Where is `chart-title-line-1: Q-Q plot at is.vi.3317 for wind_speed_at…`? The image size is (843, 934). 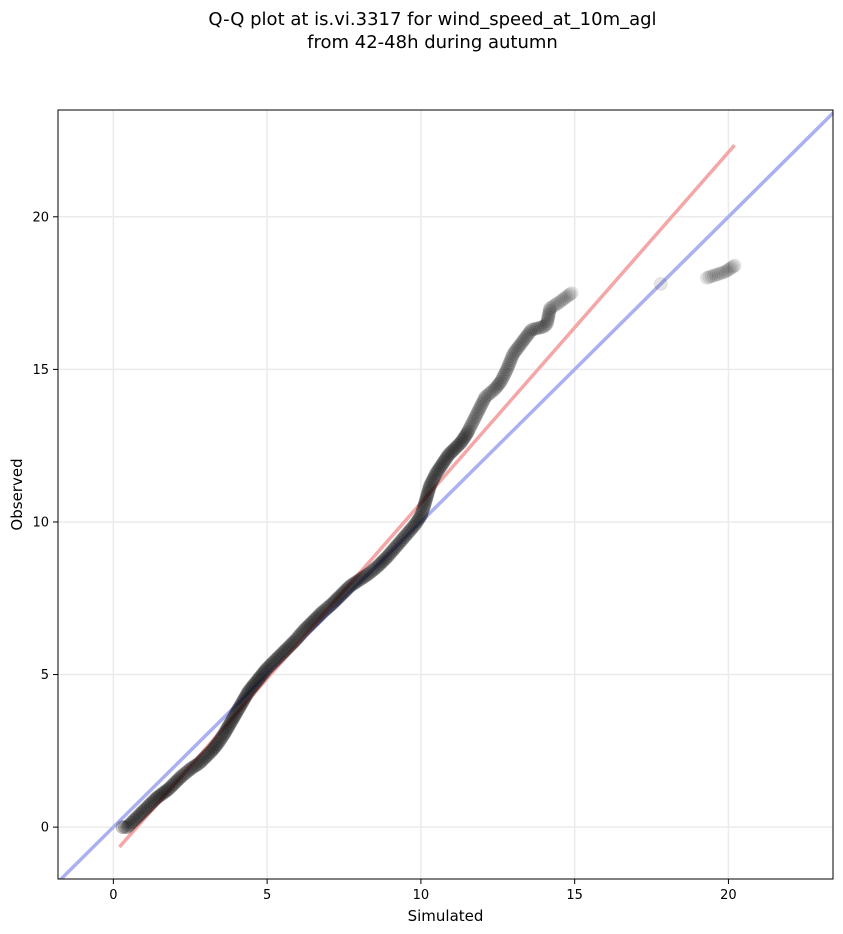
chart-title-line-1: Q-Q plot at is.vi.3317 for wind_speed_at… is located at coordinates (432, 19).